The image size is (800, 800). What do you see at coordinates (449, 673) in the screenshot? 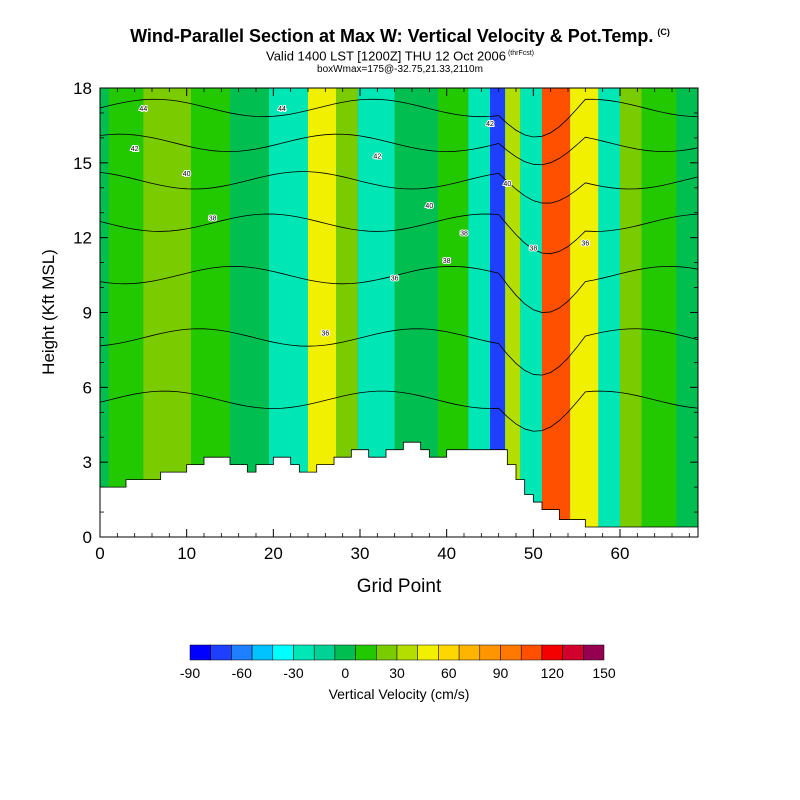
I see `colorbar-tick-label: 60` at bounding box center [449, 673].